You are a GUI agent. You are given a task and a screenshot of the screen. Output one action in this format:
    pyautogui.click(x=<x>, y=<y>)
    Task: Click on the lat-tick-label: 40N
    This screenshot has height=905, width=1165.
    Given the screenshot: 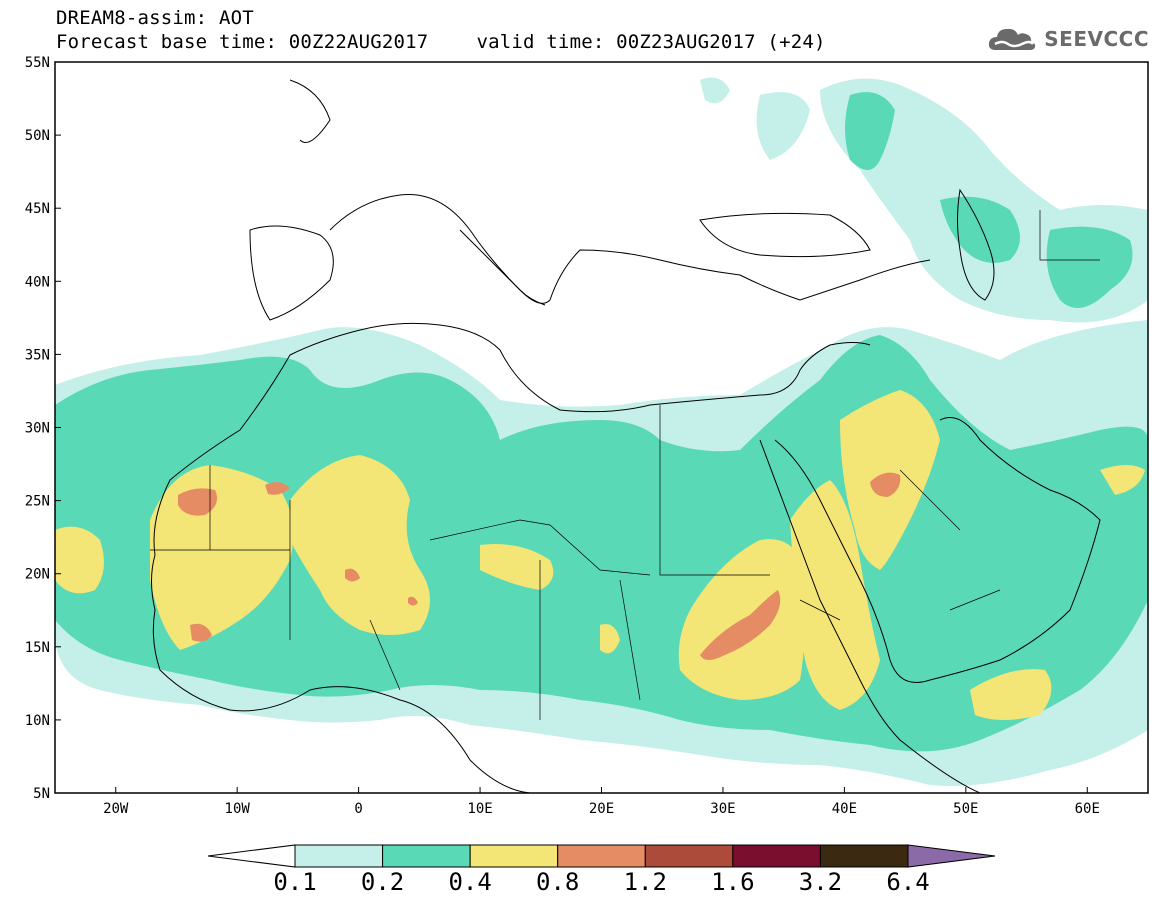 What is the action you would take?
    pyautogui.click(x=37, y=282)
    